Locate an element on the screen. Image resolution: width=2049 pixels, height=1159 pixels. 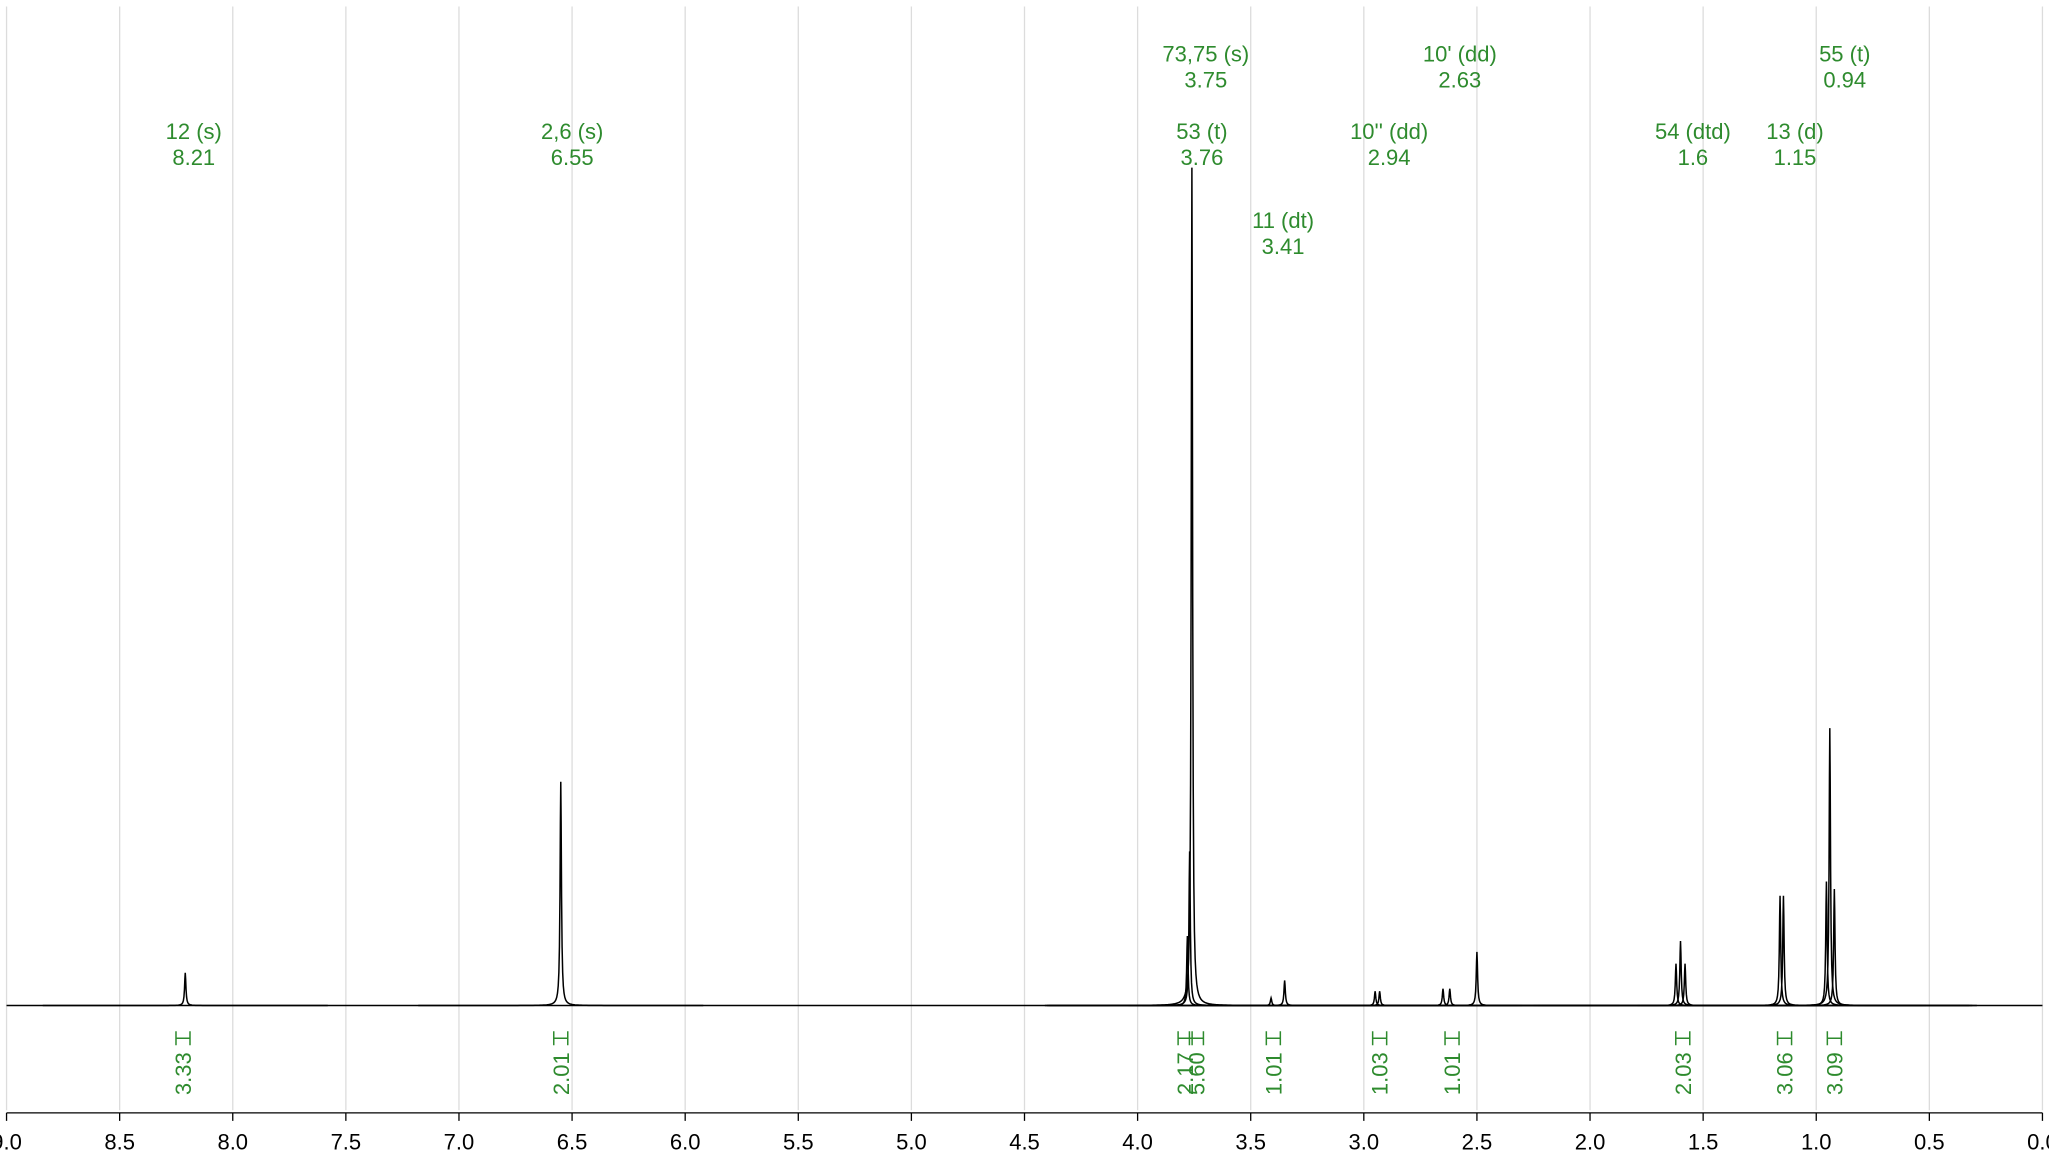
integral: 3.33 is located at coordinates (183, 1063).